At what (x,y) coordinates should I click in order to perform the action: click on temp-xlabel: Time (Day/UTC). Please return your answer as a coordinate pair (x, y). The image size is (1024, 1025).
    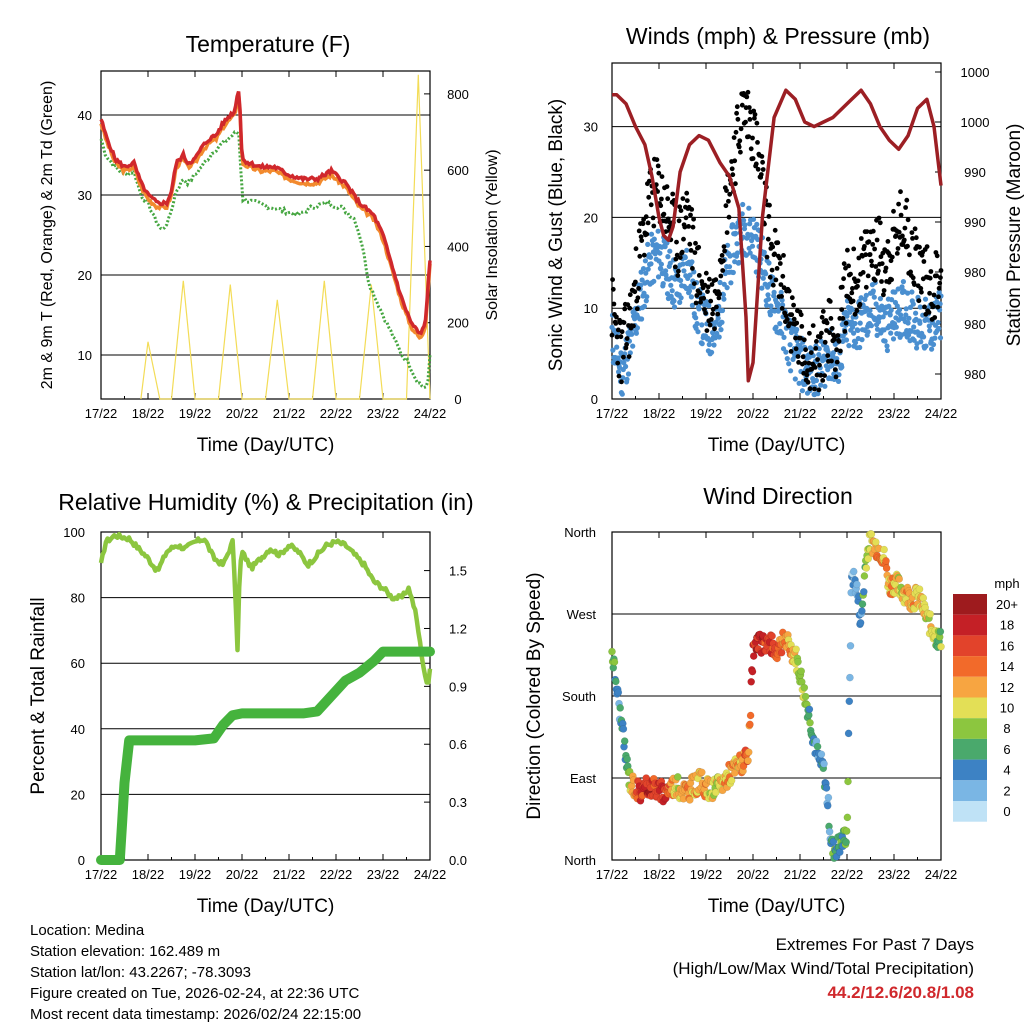
    Looking at the image, I should click on (266, 445).